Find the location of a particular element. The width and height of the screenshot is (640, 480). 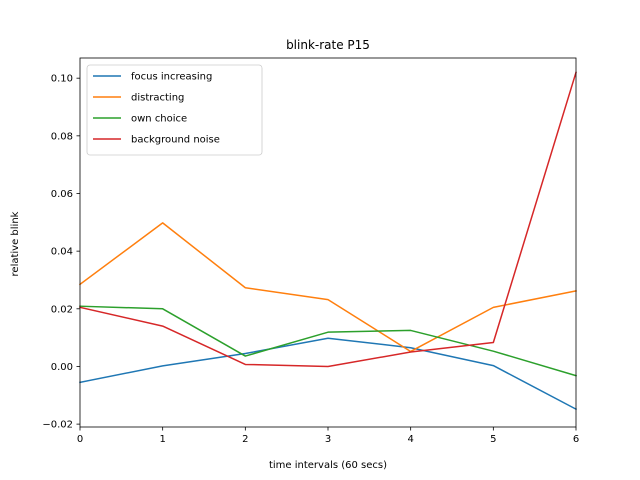

y-tick-label: −0.02 is located at coordinates (57, 425).